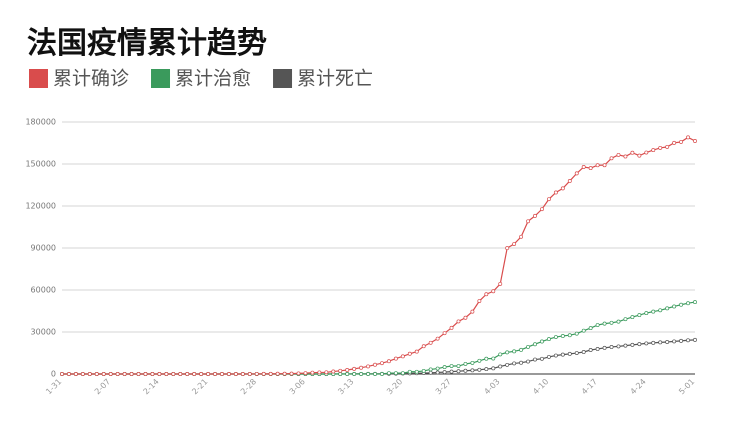  I want to click on y-tick-label: 60000, so click(43, 290).